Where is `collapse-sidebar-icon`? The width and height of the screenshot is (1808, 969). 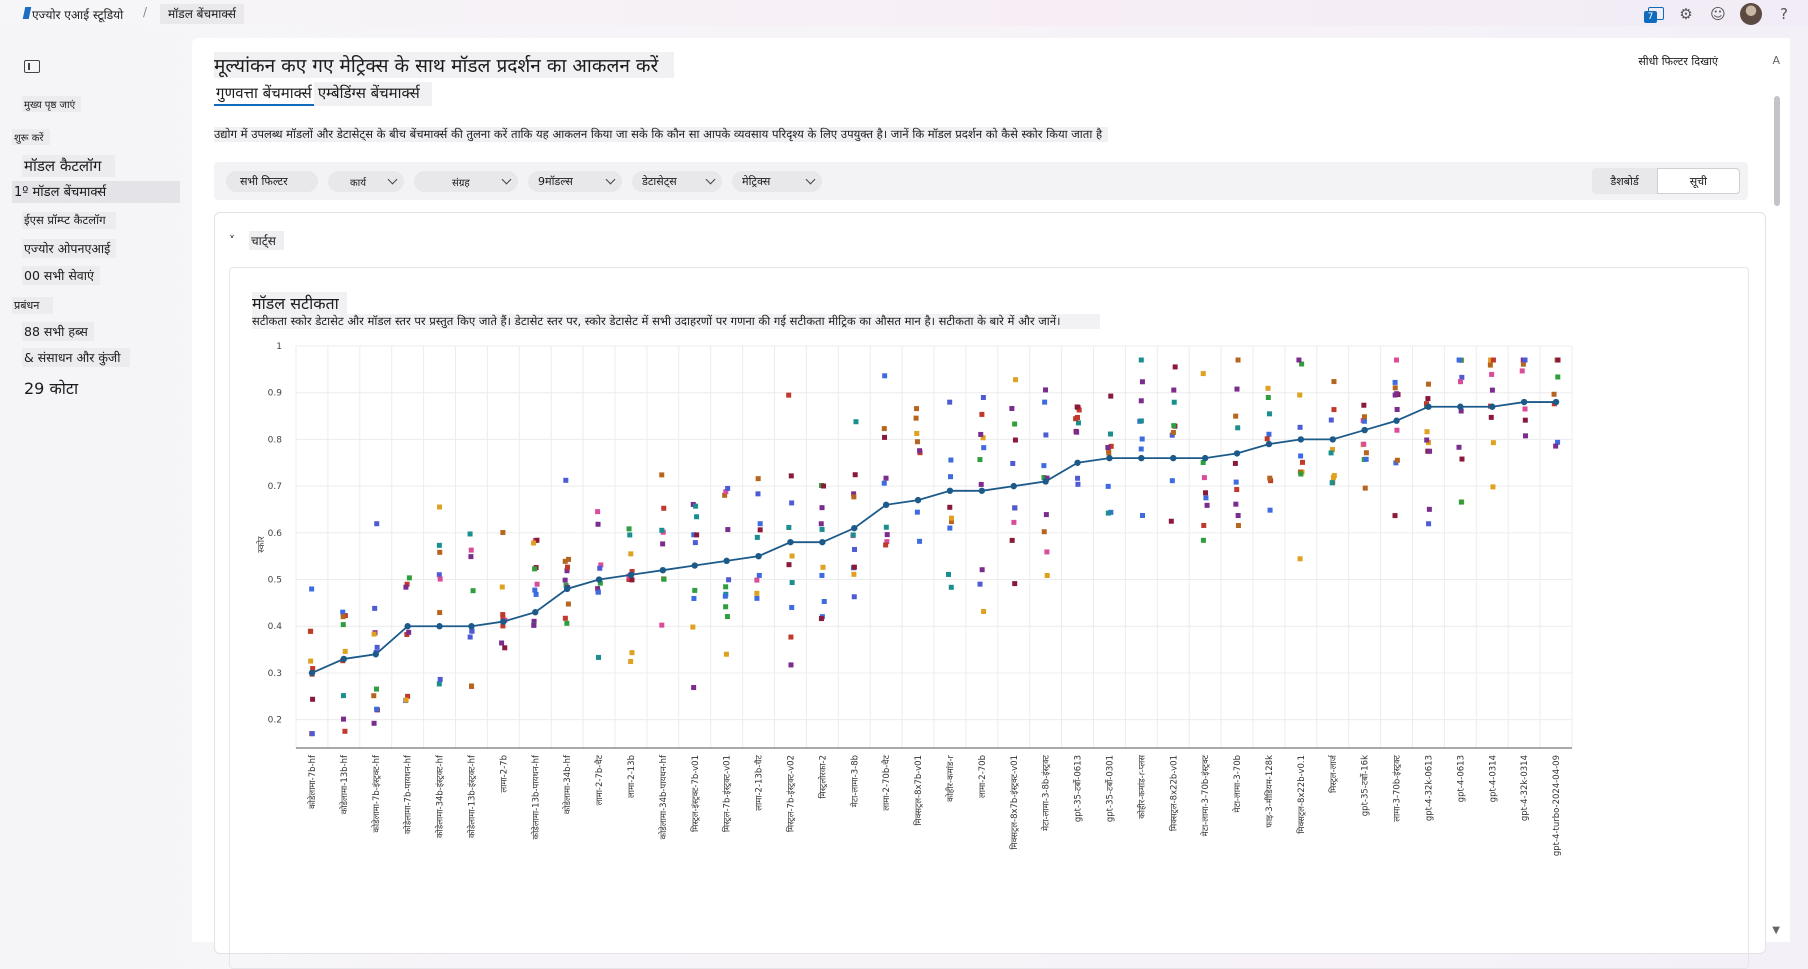 collapse-sidebar-icon is located at coordinates (32, 66).